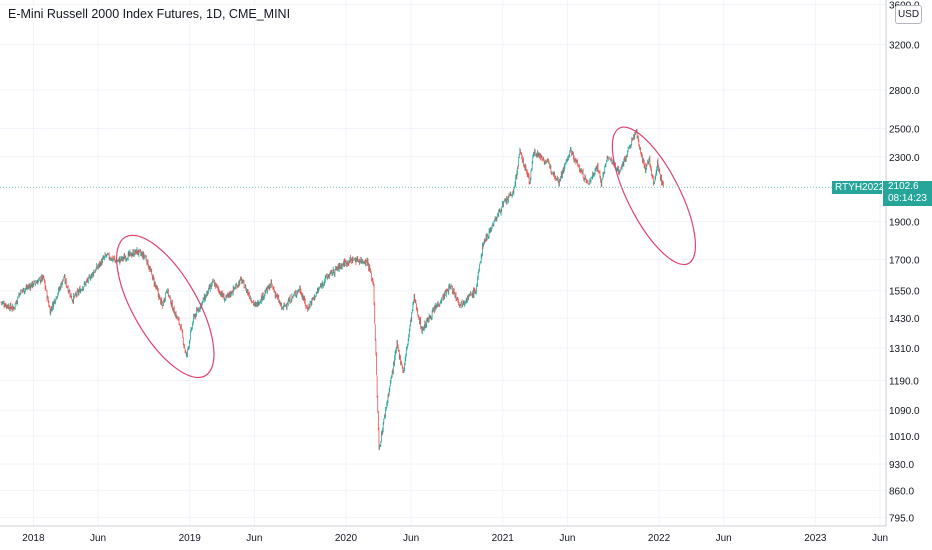  What do you see at coordinates (904, 292) in the screenshot?
I see `y-tick-label: 1550.0` at bounding box center [904, 292].